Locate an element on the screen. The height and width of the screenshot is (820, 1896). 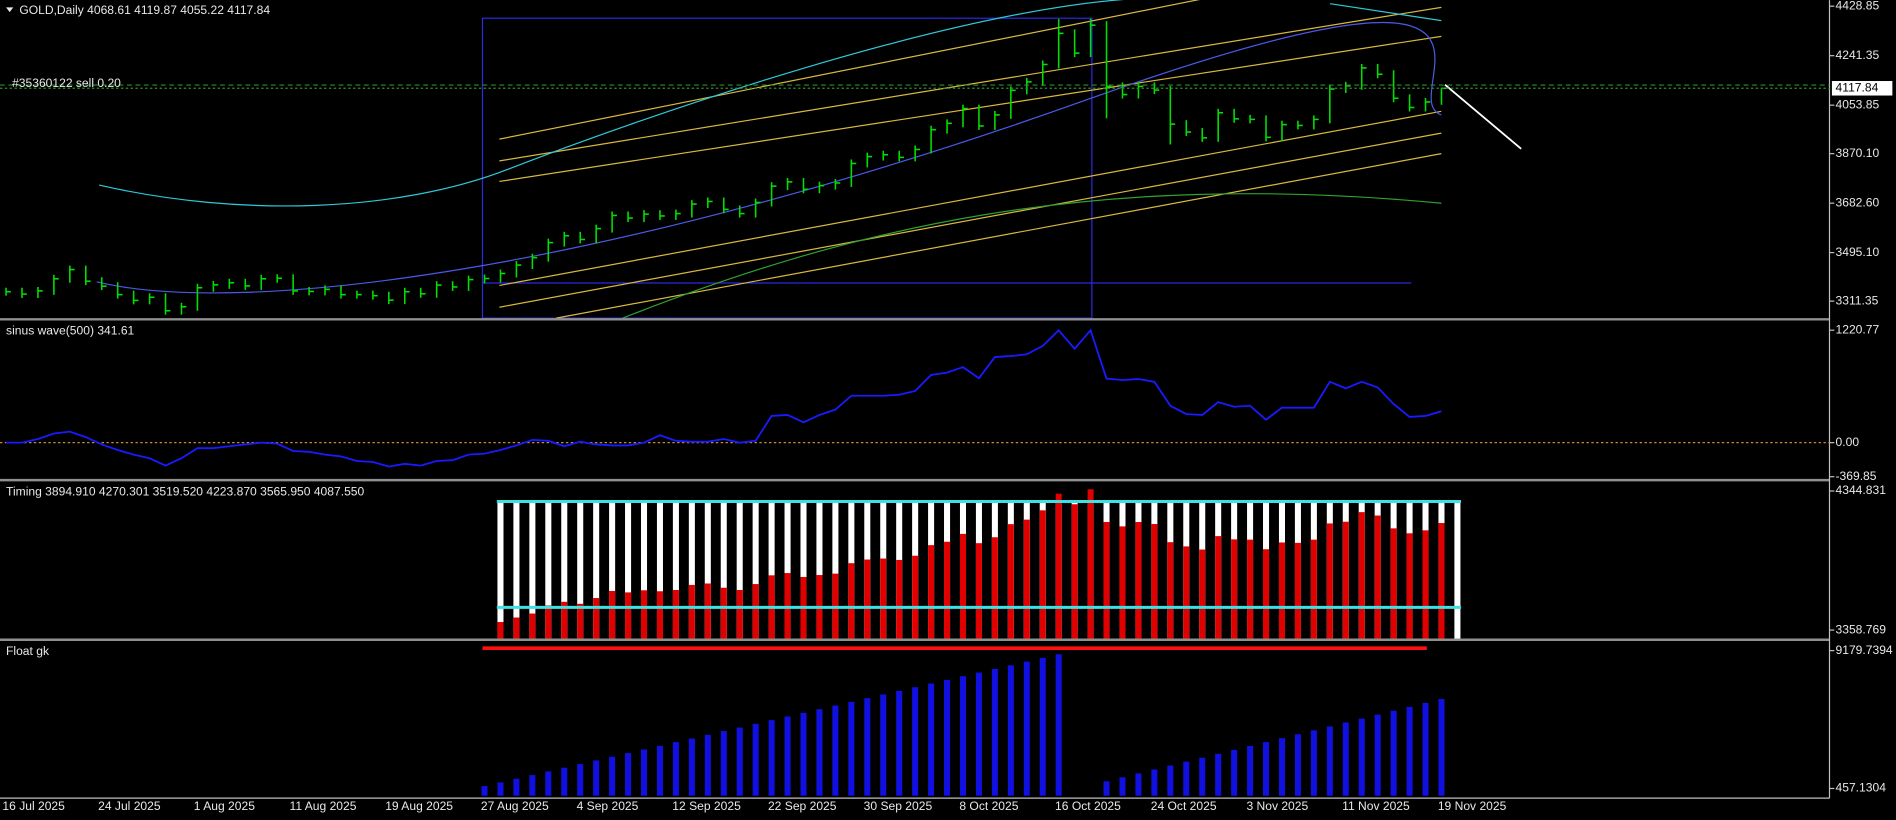
panel-title: sinus wave(500) 341.61 is located at coordinates (70, 331).